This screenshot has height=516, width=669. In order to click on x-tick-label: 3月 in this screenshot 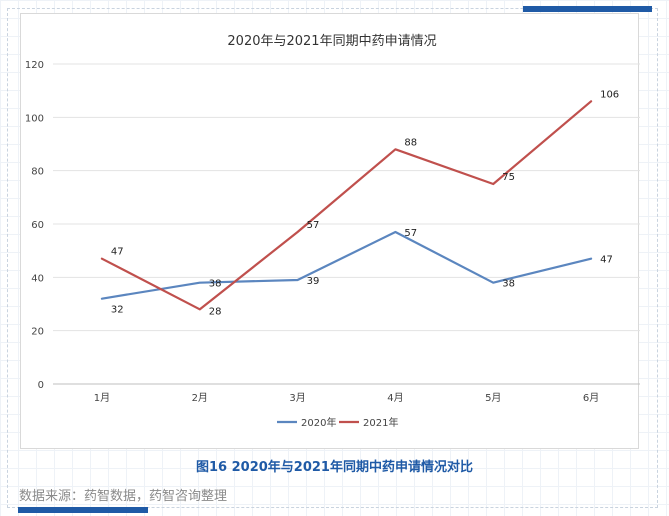, I will do `click(297, 398)`.